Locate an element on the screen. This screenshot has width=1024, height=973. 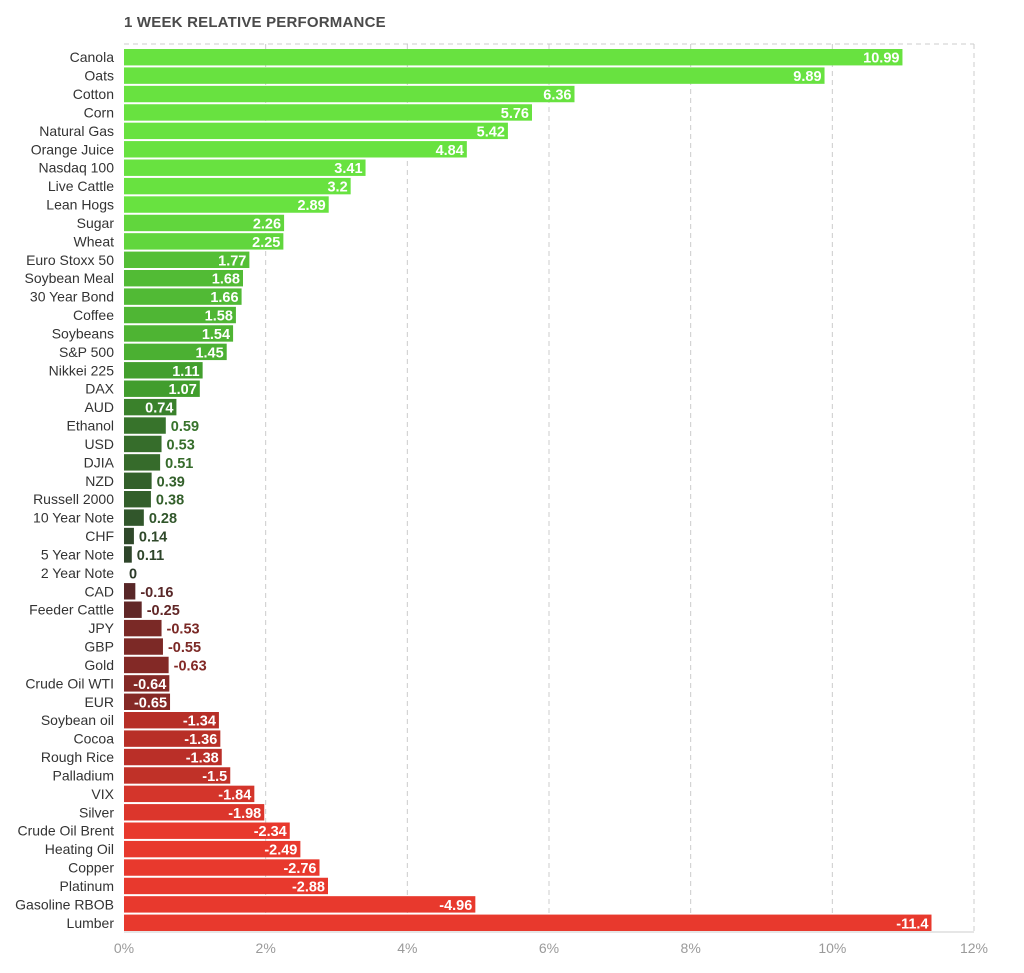
value-label: 3.2 is located at coordinates (337, 188).